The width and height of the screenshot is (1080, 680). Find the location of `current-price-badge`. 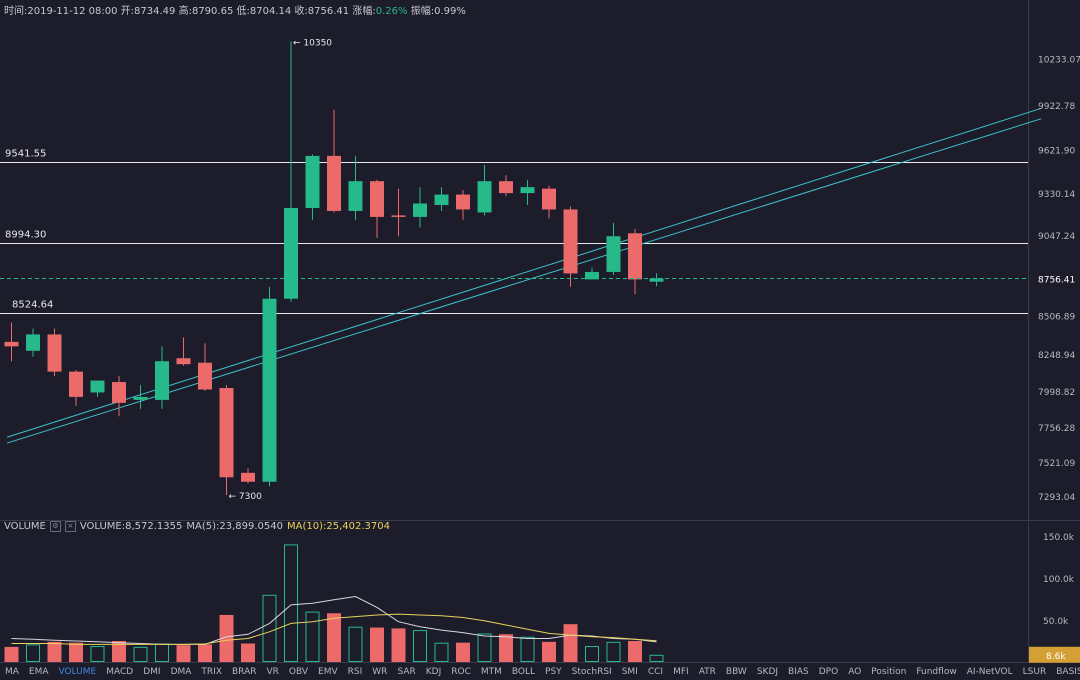

current-price-badge is located at coordinates (1055, 278).